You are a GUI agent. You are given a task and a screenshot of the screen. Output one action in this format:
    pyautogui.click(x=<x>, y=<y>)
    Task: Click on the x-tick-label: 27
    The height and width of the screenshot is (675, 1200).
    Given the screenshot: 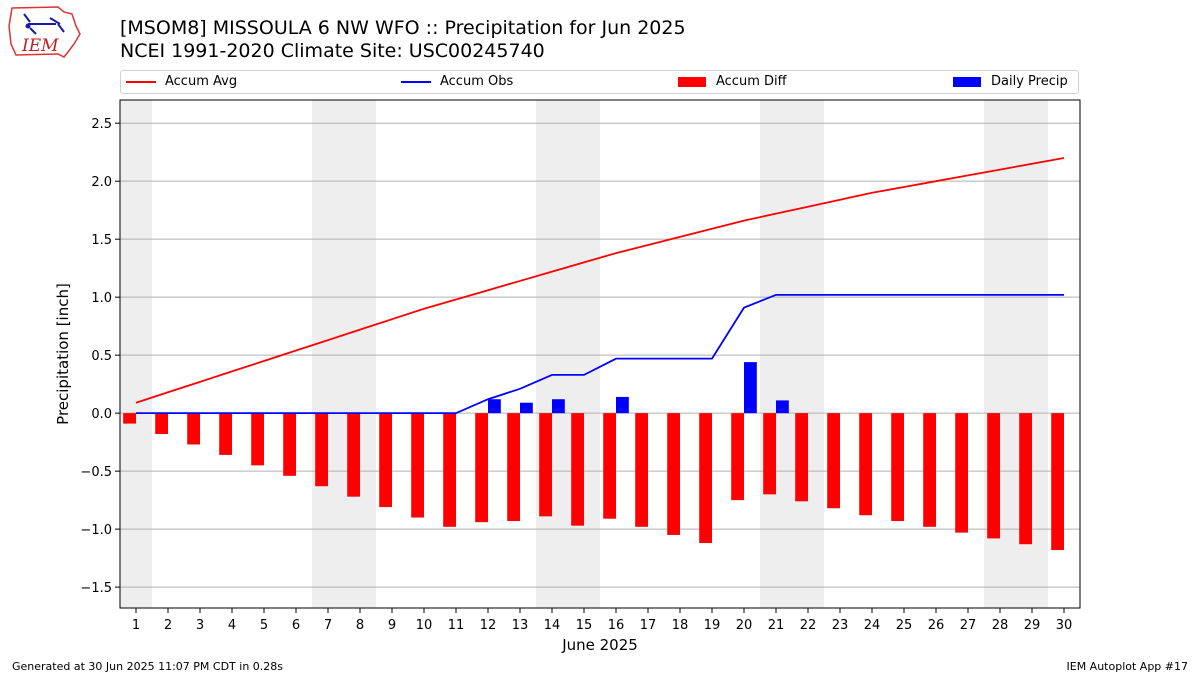 What is the action you would take?
    pyautogui.click(x=968, y=625)
    